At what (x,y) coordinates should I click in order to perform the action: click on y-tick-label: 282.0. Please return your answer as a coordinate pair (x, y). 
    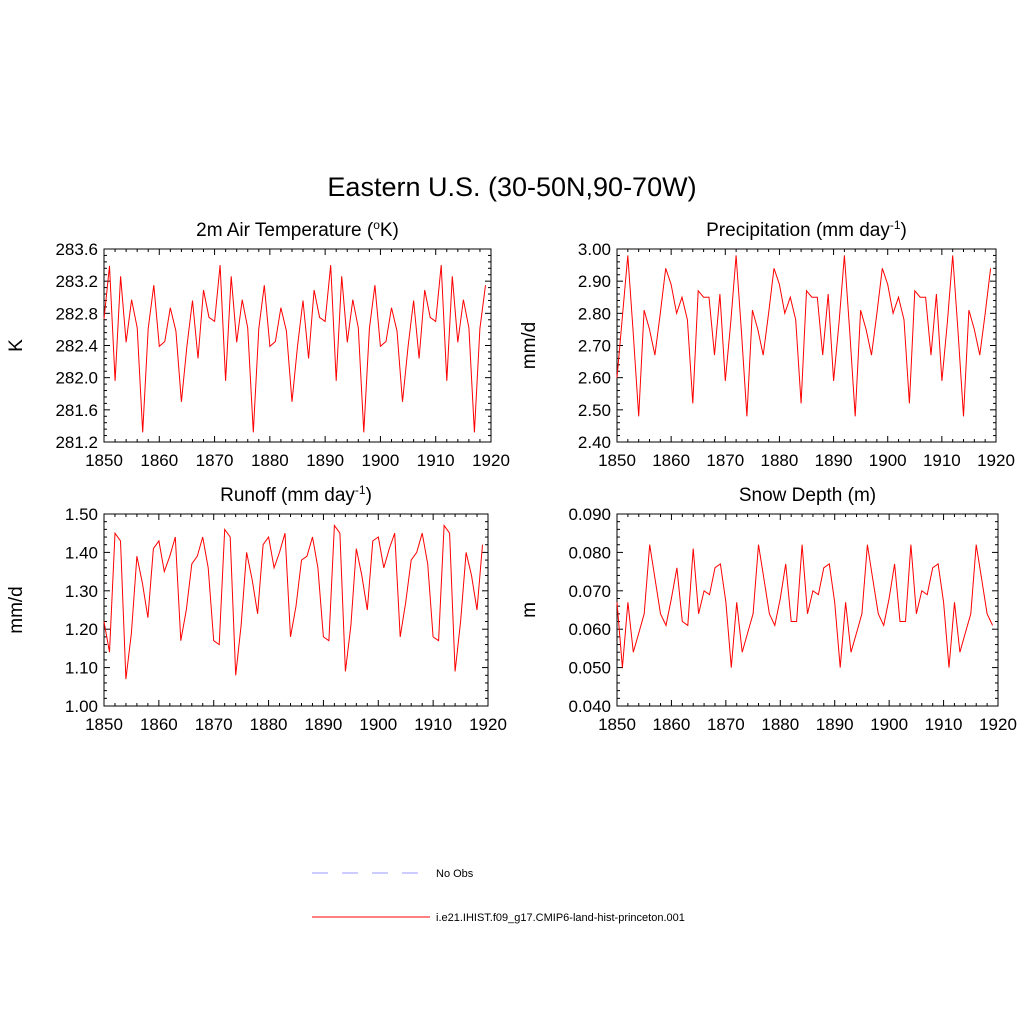
    Looking at the image, I should click on (76, 378).